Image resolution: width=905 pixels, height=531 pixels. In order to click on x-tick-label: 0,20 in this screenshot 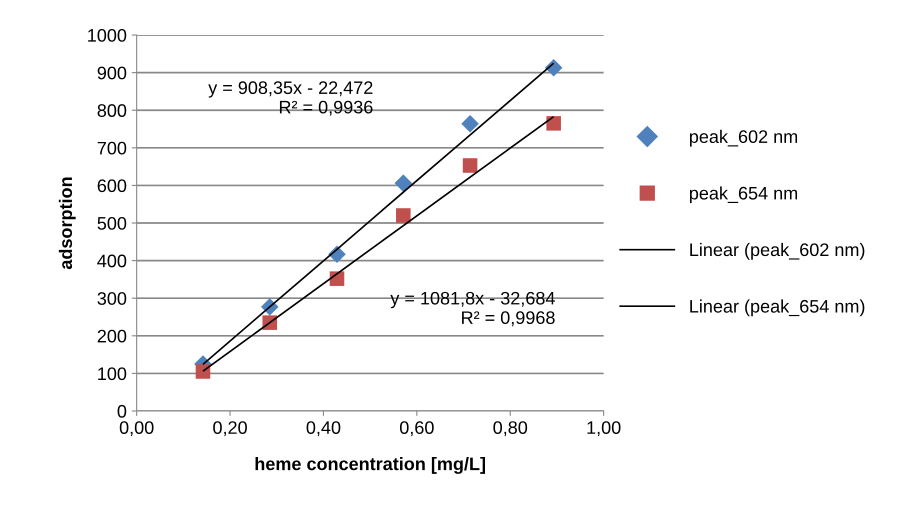, I will do `click(230, 428)`.